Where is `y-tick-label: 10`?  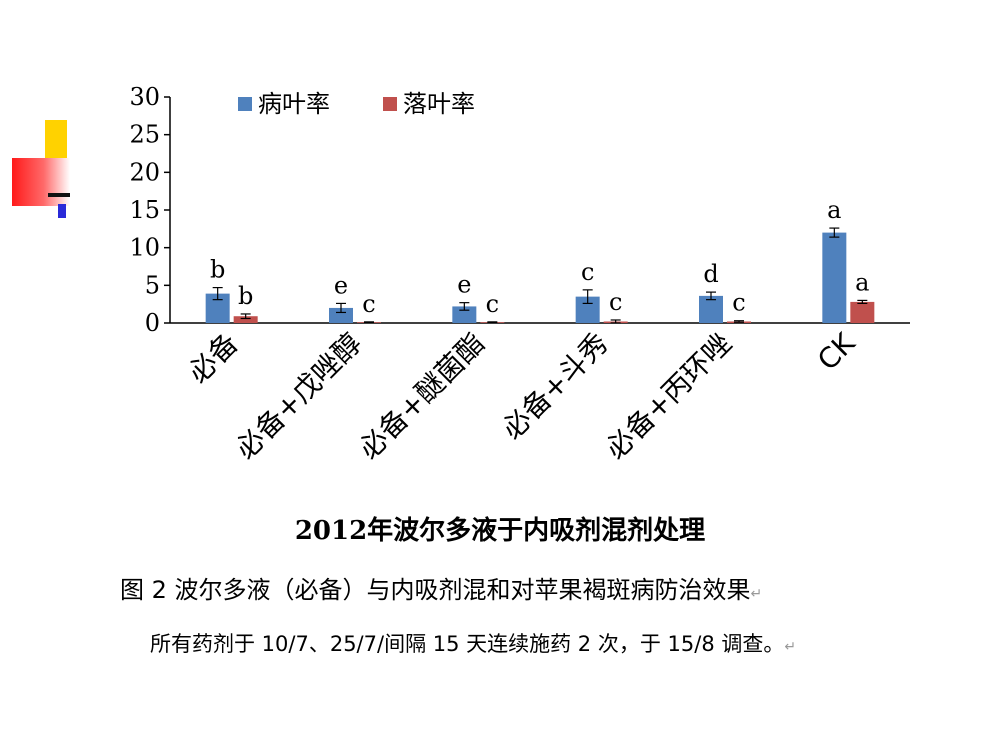
y-tick-label: 10 is located at coordinates (144, 248).